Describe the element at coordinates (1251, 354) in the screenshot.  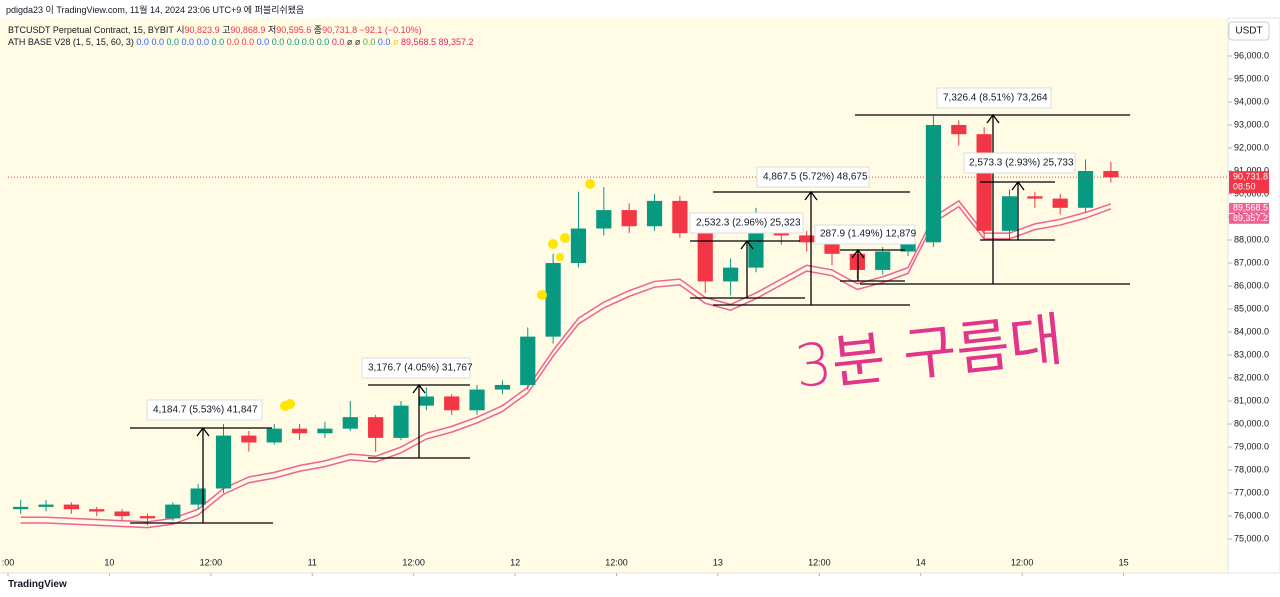
I see `y-tick-label: 83,000.0` at that location.